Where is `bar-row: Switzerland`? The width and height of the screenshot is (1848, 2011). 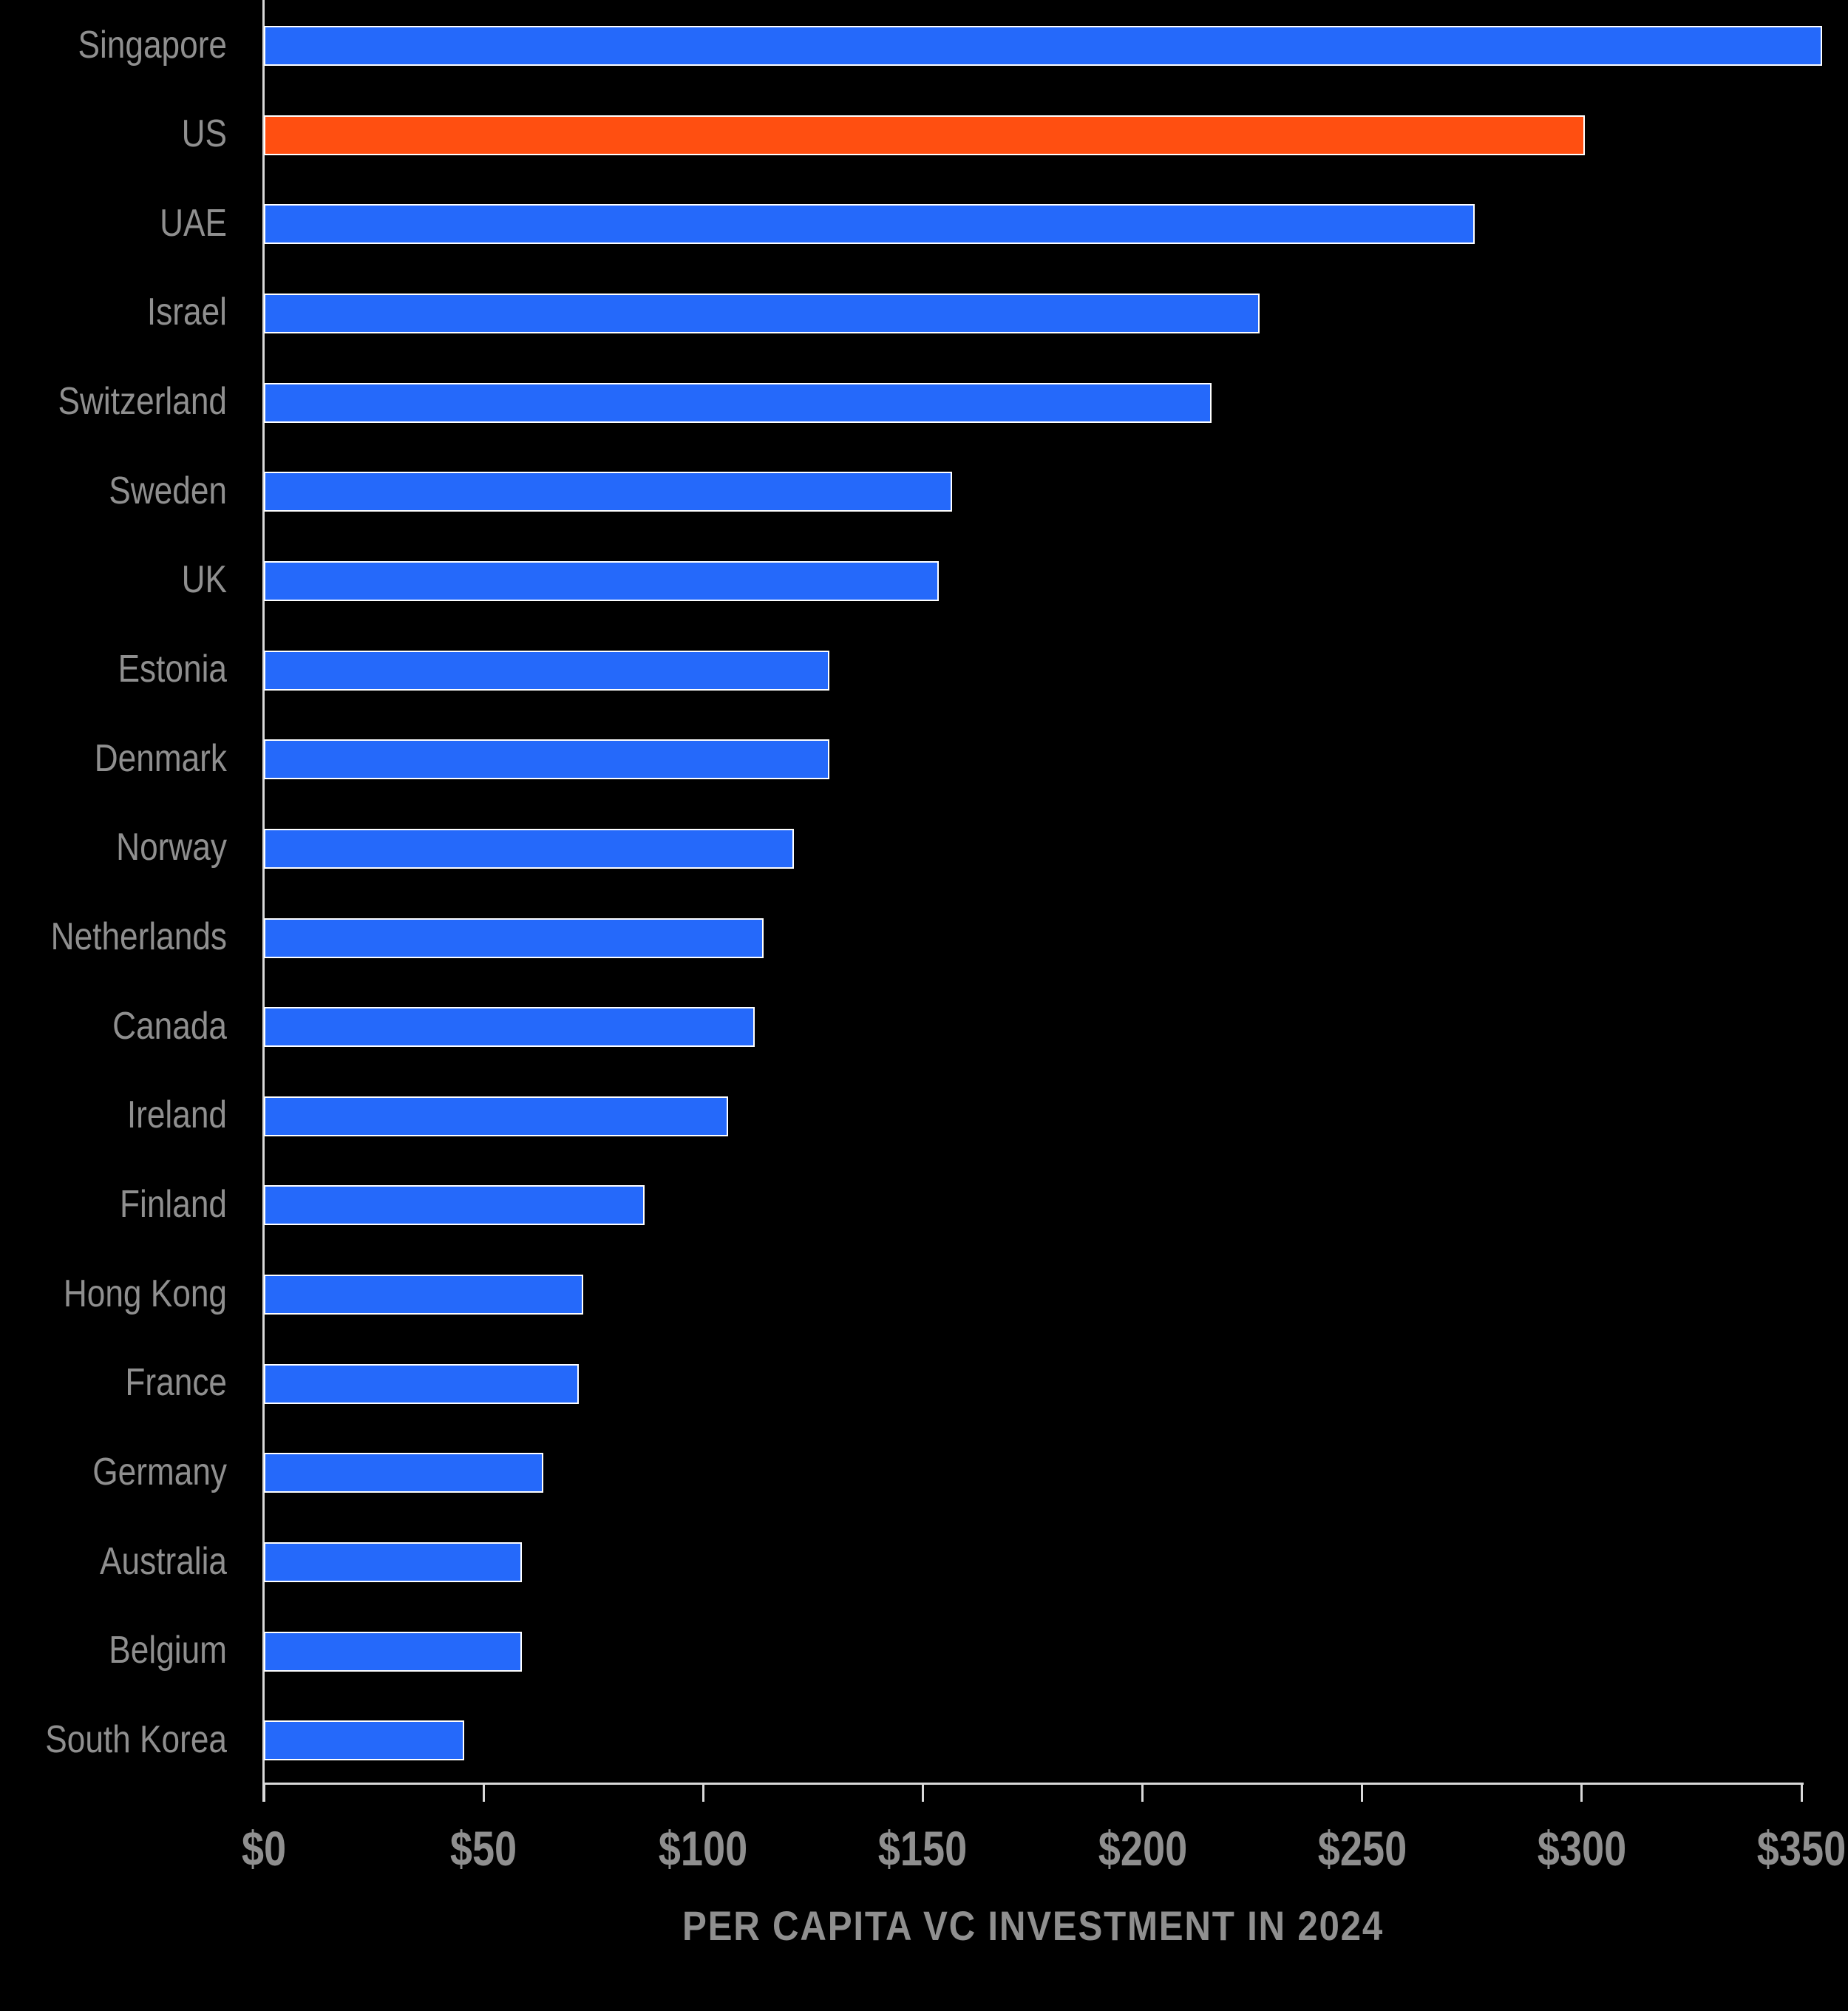
bar-row: Switzerland is located at coordinates (924, 402).